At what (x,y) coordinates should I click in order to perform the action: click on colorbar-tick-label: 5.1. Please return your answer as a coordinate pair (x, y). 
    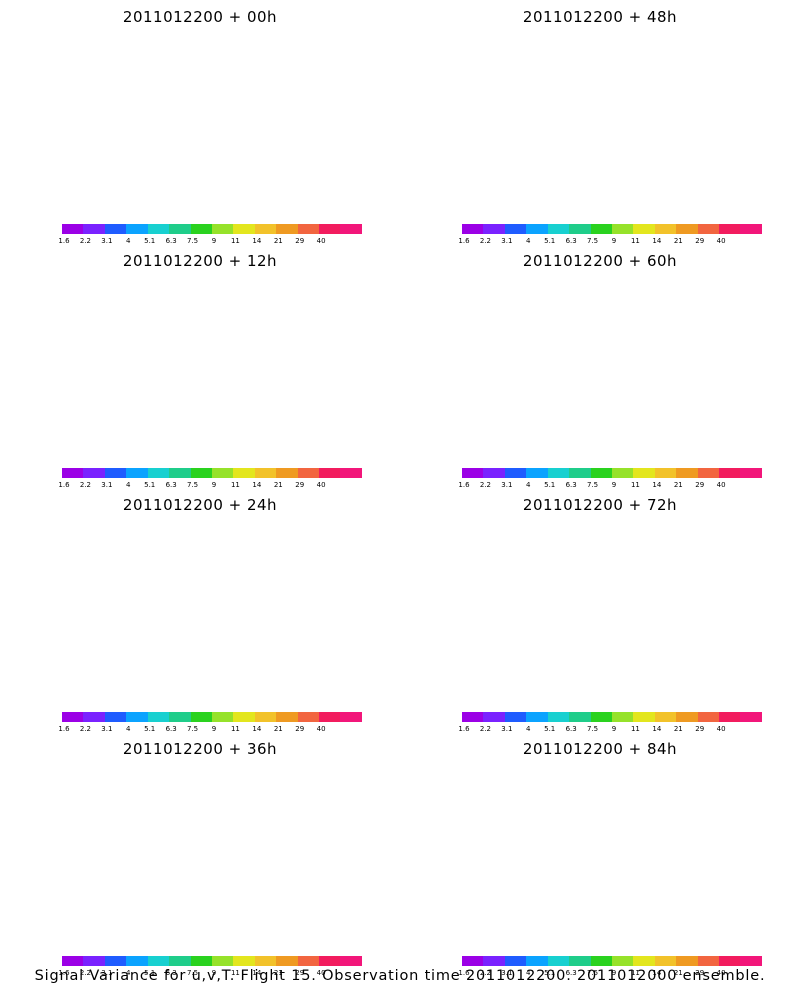
    Looking at the image, I should click on (550, 241).